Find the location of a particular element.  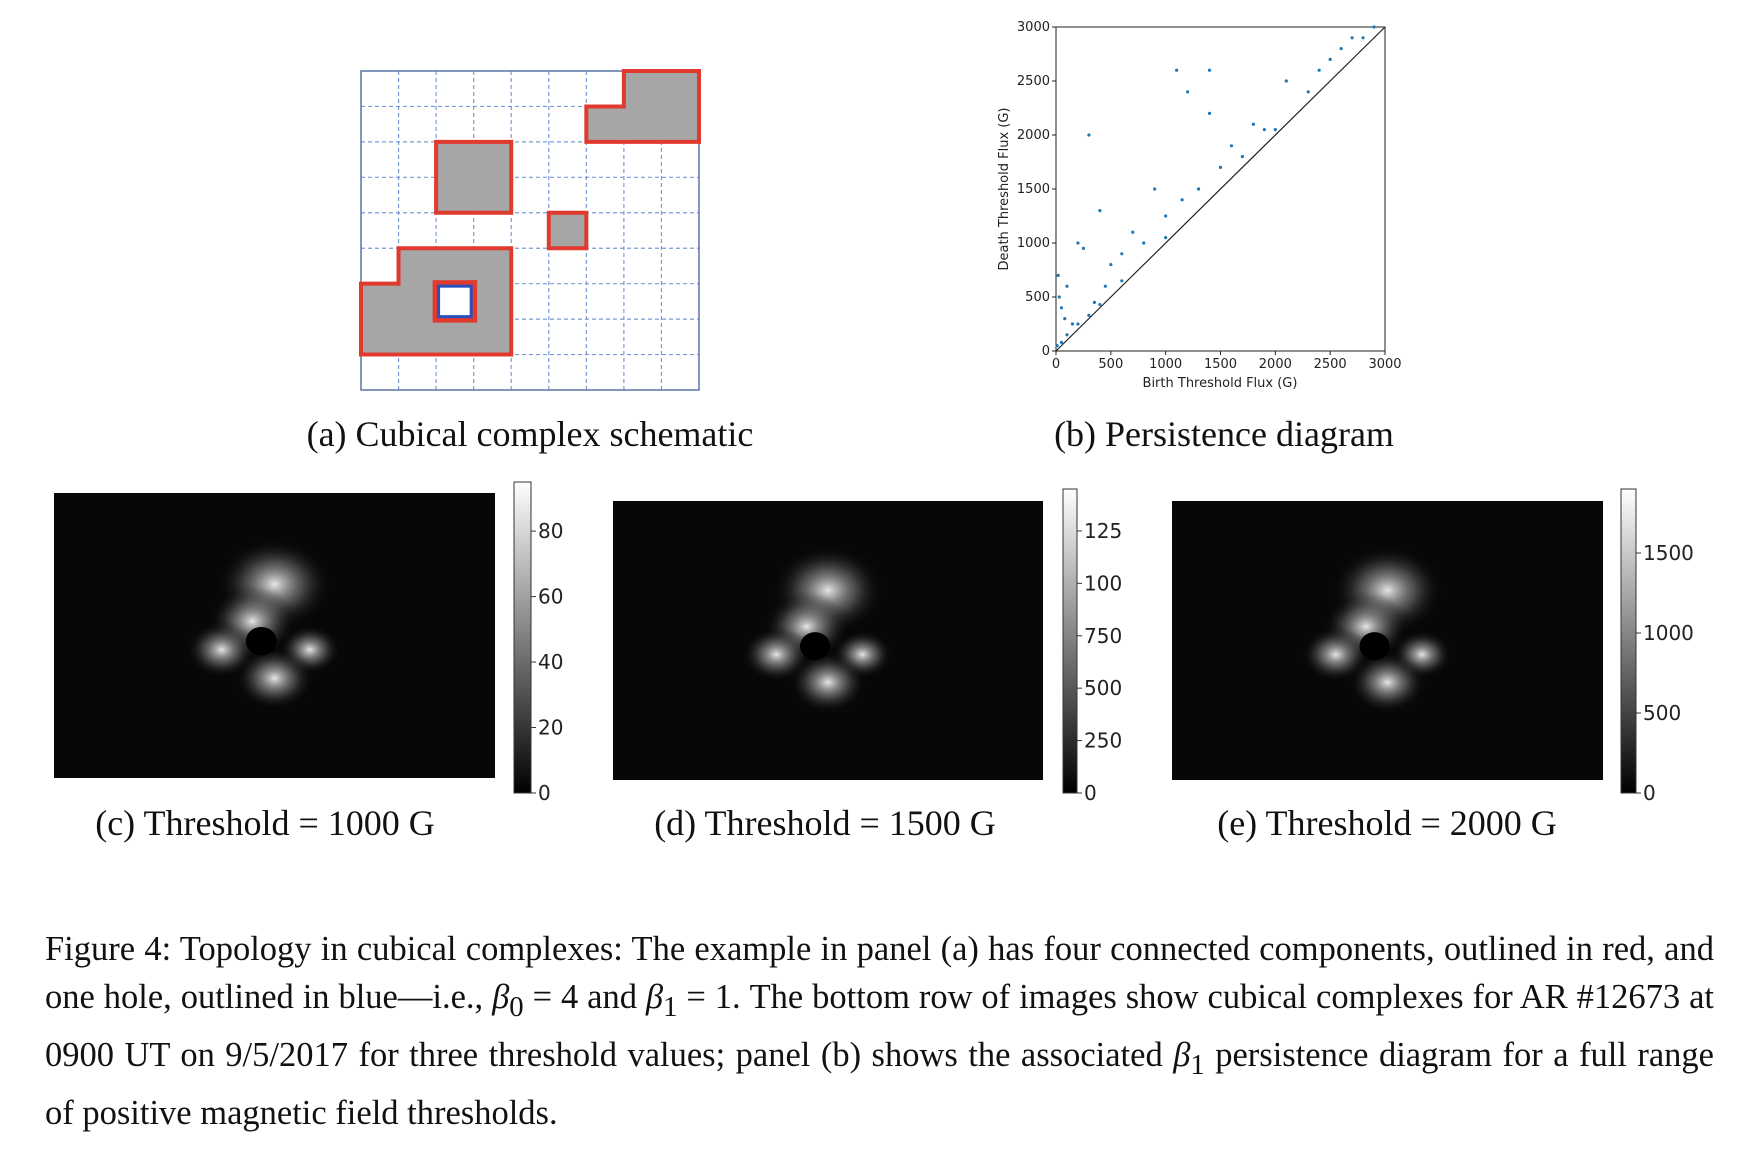

y-tick-label: 3000 is located at coordinates (1033, 27).